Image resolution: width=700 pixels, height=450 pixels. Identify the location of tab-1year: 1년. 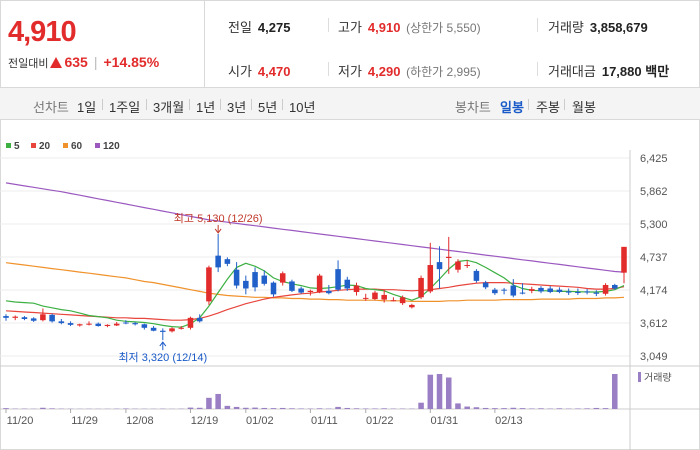
(206, 107).